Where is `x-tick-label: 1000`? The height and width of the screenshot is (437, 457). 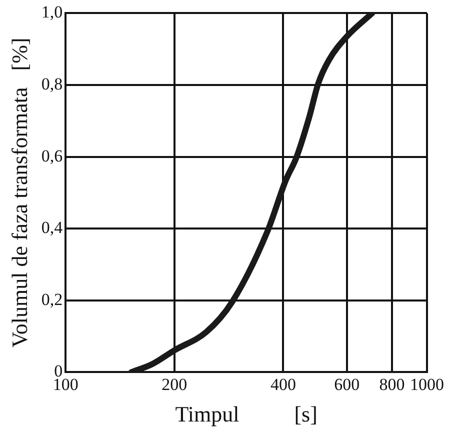
x-tick-label: 1000 is located at coordinates (427, 384).